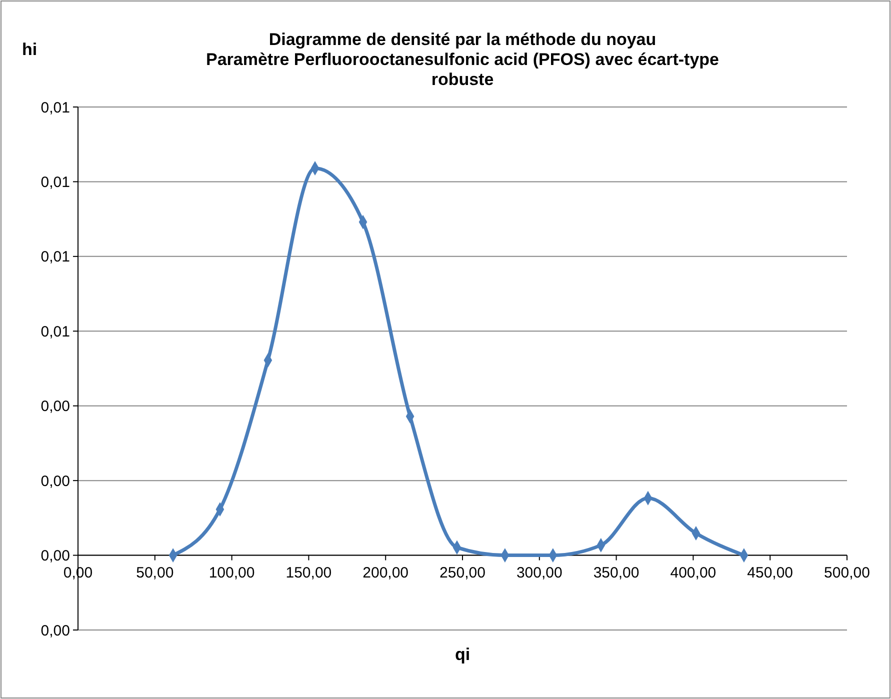 The image size is (891, 699). I want to click on x-tick-label: 100,00, so click(231, 573).